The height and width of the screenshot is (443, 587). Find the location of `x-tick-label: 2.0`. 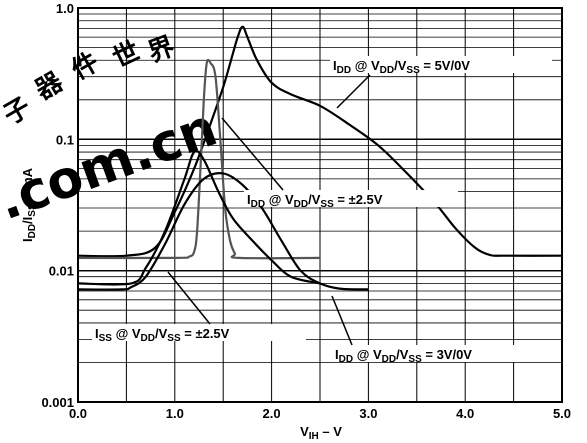

x-tick-label: 2.0 is located at coordinates (272, 413).